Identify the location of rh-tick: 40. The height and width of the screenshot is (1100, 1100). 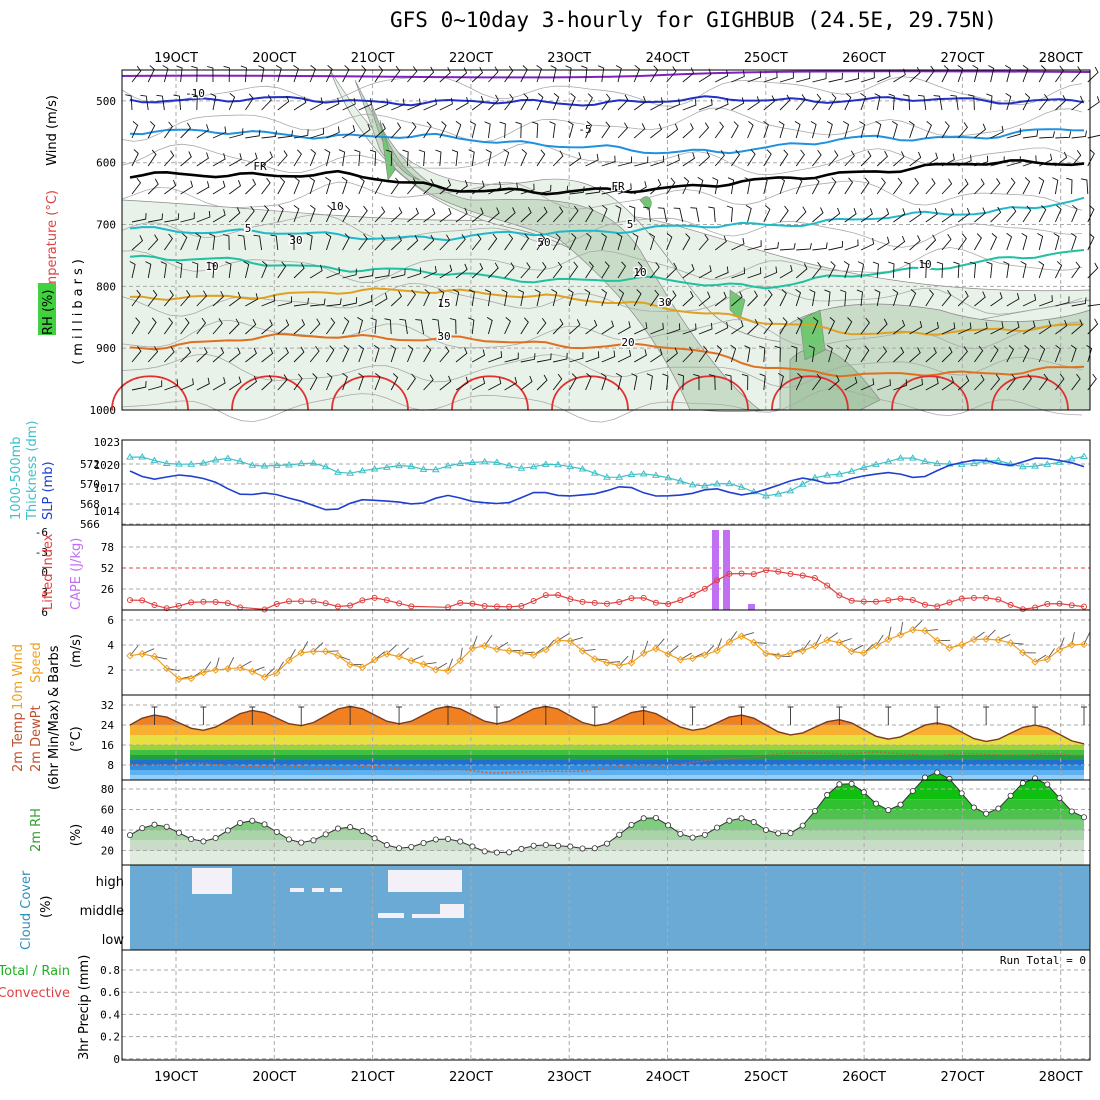
(107, 830).